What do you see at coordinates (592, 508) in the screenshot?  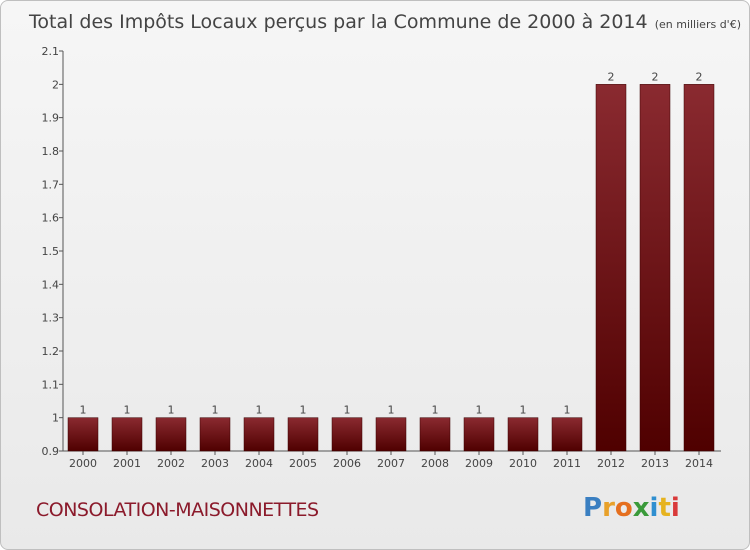 I see `logo-letter: P` at bounding box center [592, 508].